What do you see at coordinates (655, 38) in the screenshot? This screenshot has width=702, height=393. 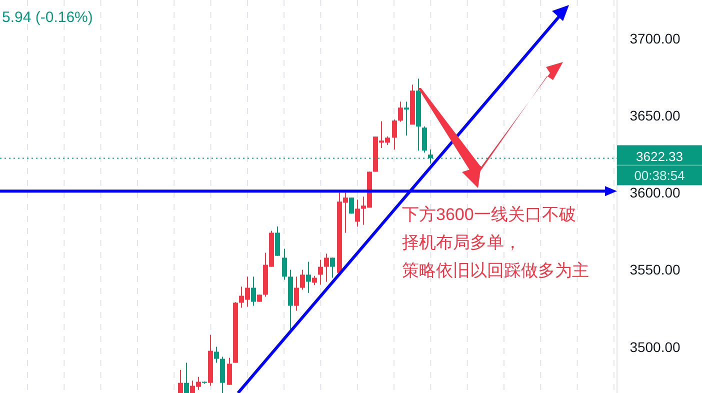 I see `y-tick-label: 3700.00` at bounding box center [655, 38].